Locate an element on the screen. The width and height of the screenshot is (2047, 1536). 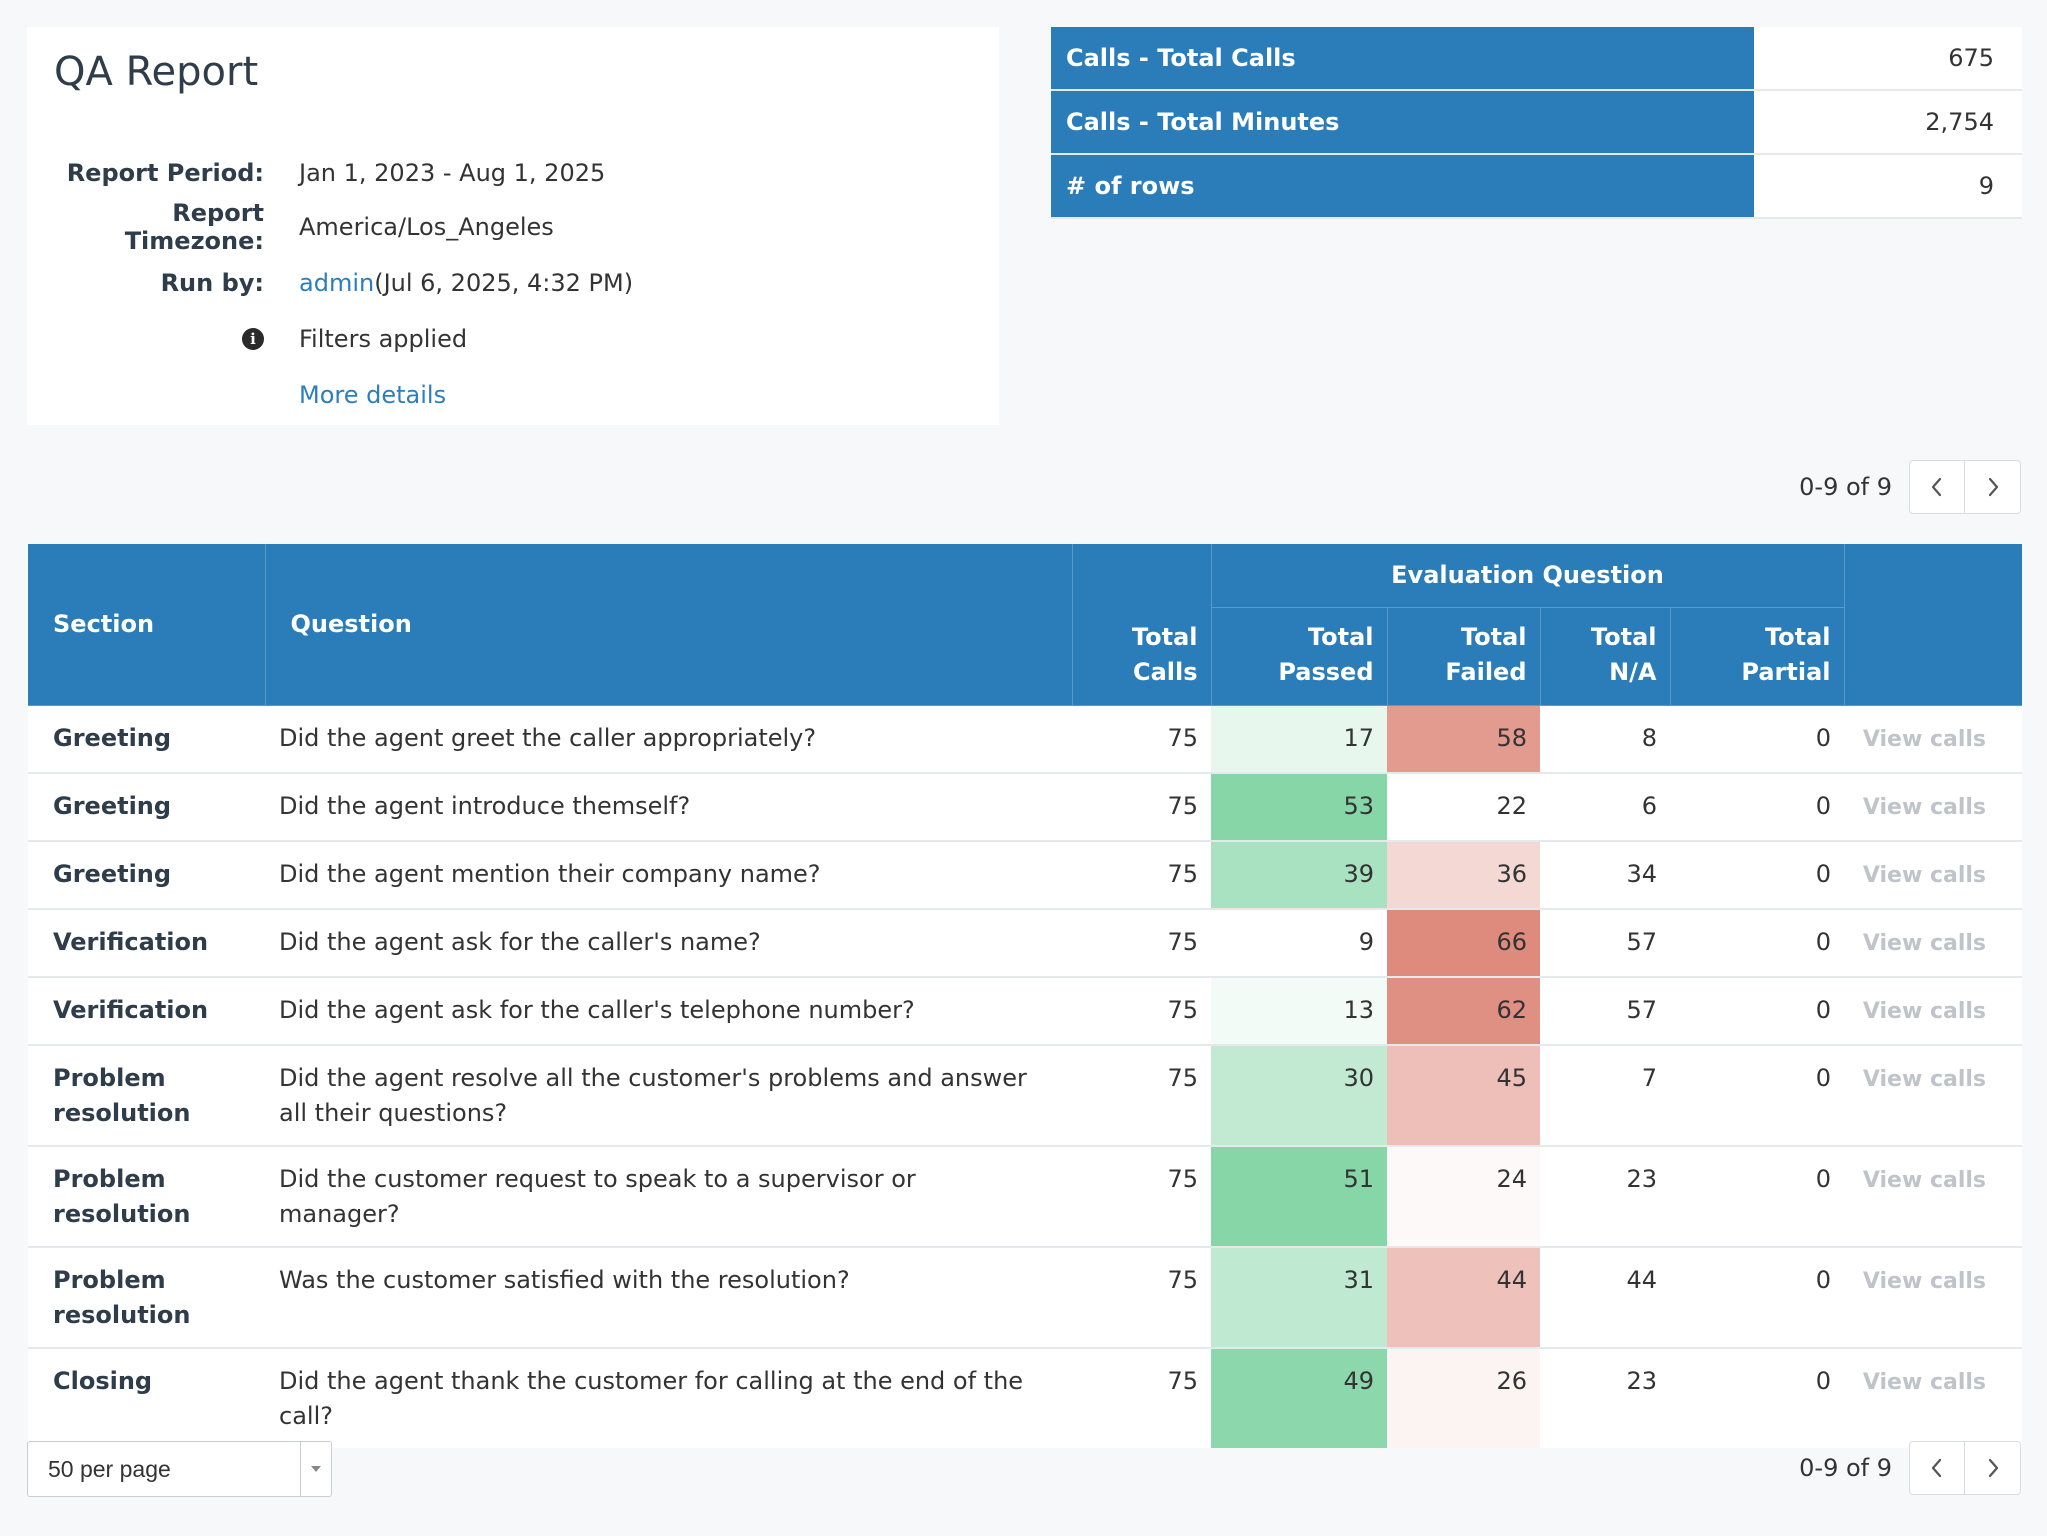
row-total-na: 44 is located at coordinates (1605, 1298).